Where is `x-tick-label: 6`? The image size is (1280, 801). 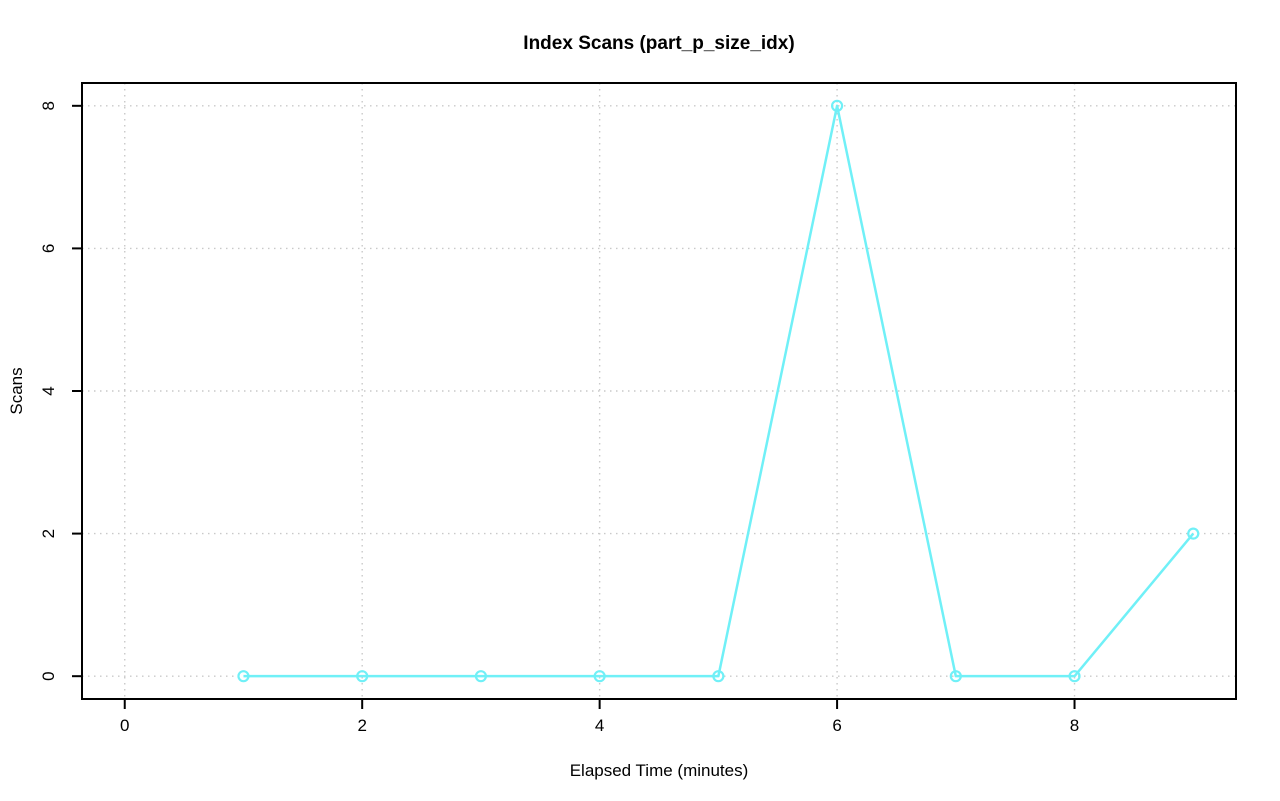 x-tick-label: 6 is located at coordinates (836, 725).